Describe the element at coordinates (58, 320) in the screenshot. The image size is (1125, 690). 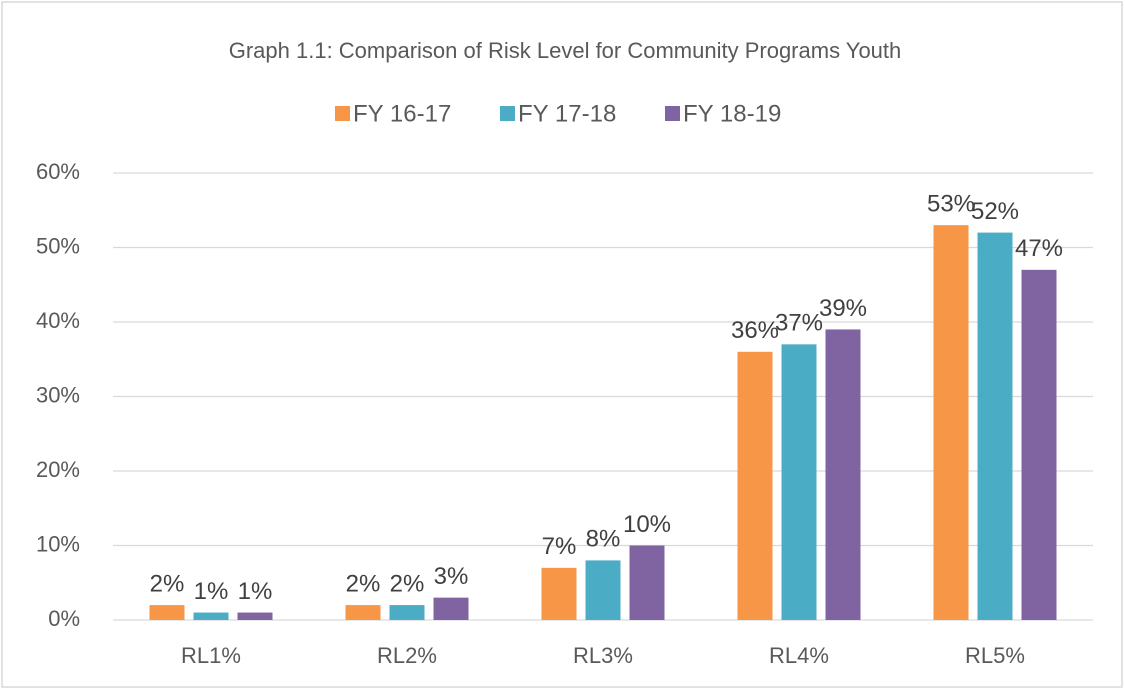
I see `y-tick-label: 40%` at that location.